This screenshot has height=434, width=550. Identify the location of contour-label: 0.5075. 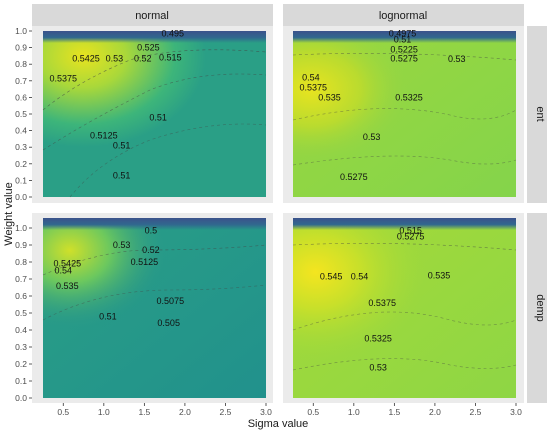
(171, 301).